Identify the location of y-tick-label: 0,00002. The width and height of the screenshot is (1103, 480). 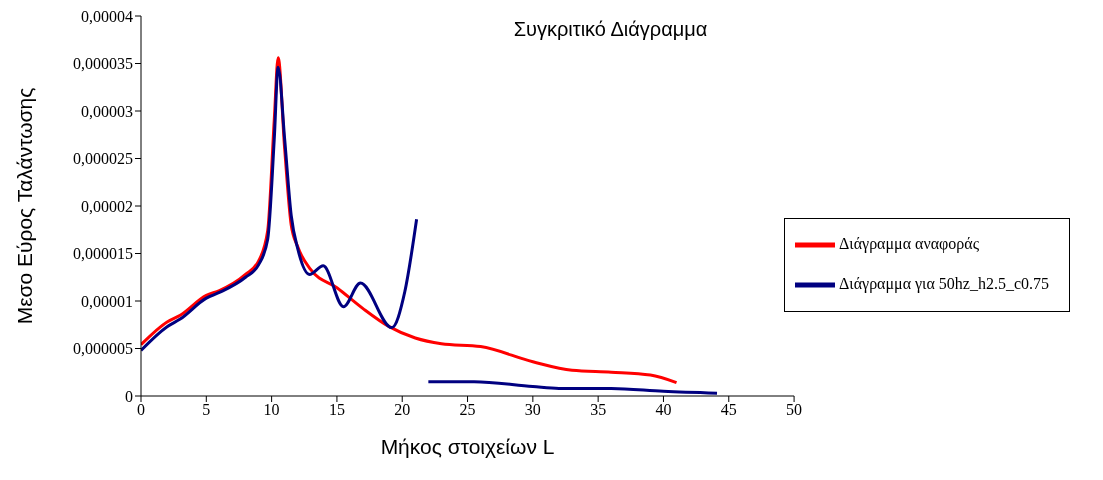
(107, 206).